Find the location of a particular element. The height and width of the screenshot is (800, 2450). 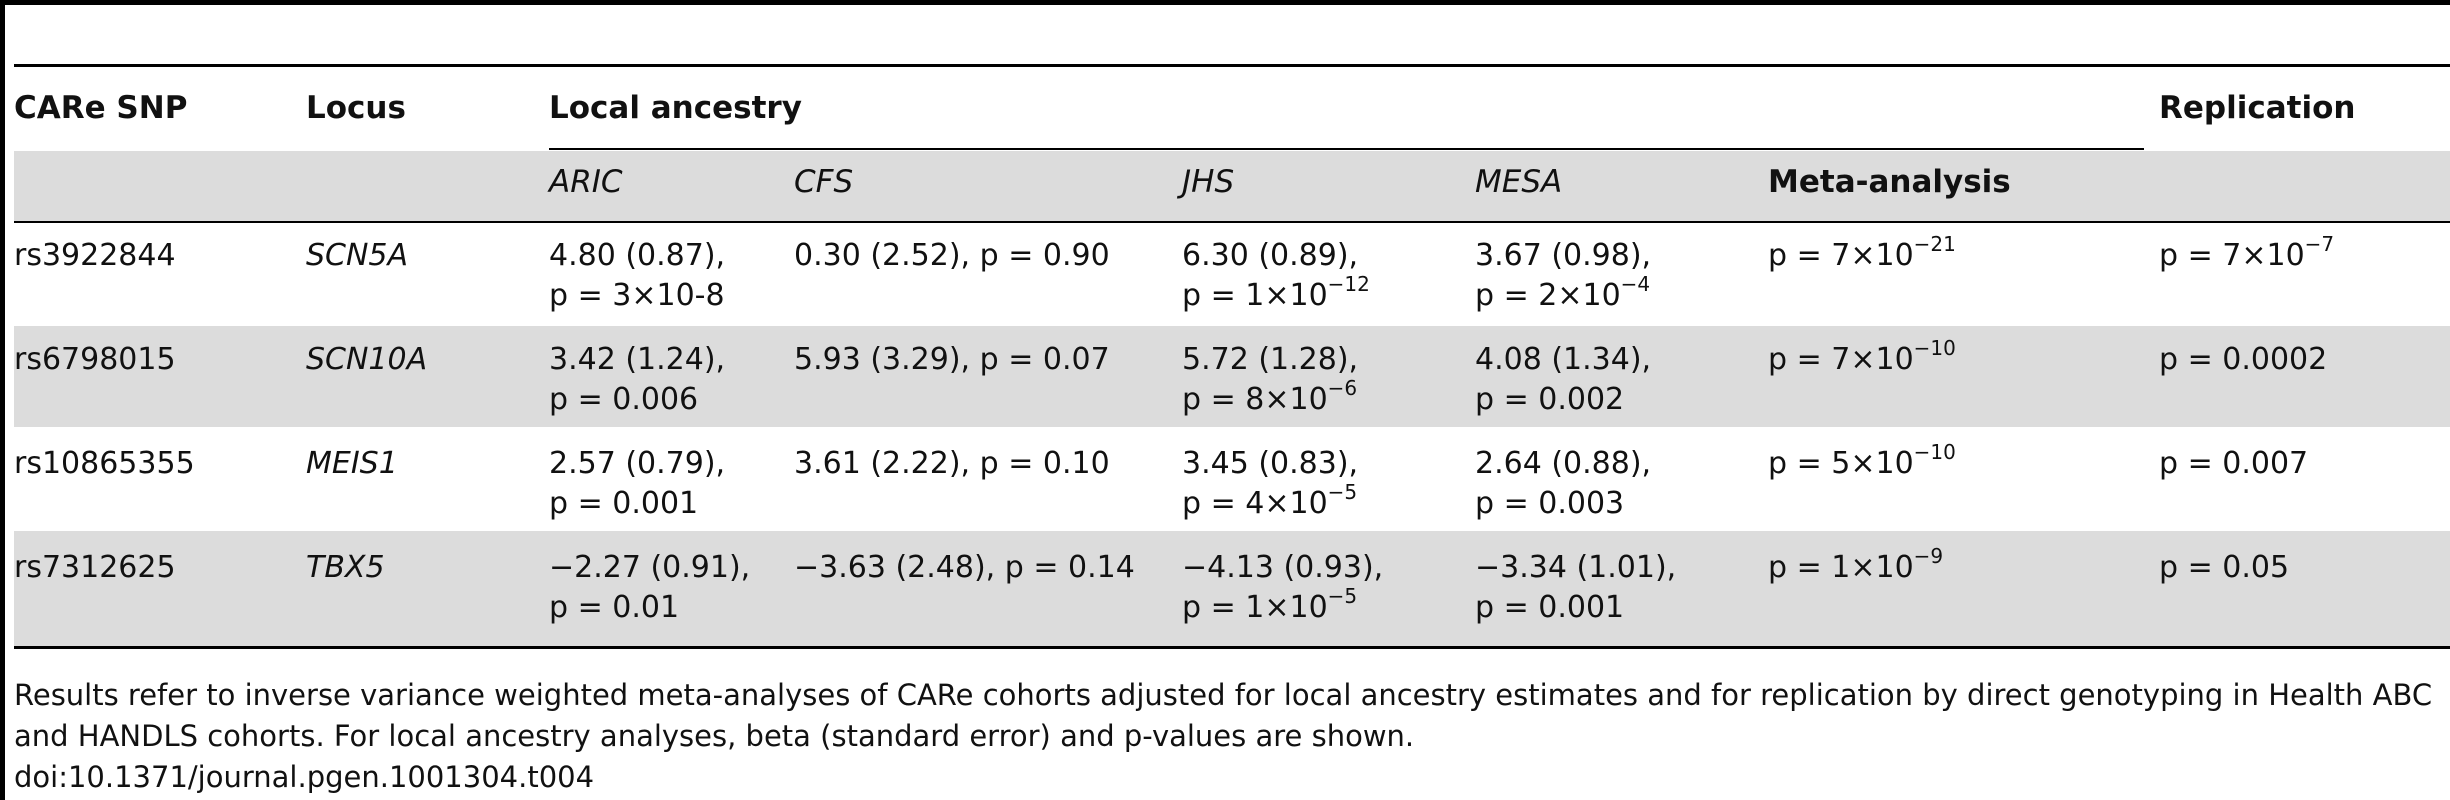

row4-band is located at coordinates (1232, 588).